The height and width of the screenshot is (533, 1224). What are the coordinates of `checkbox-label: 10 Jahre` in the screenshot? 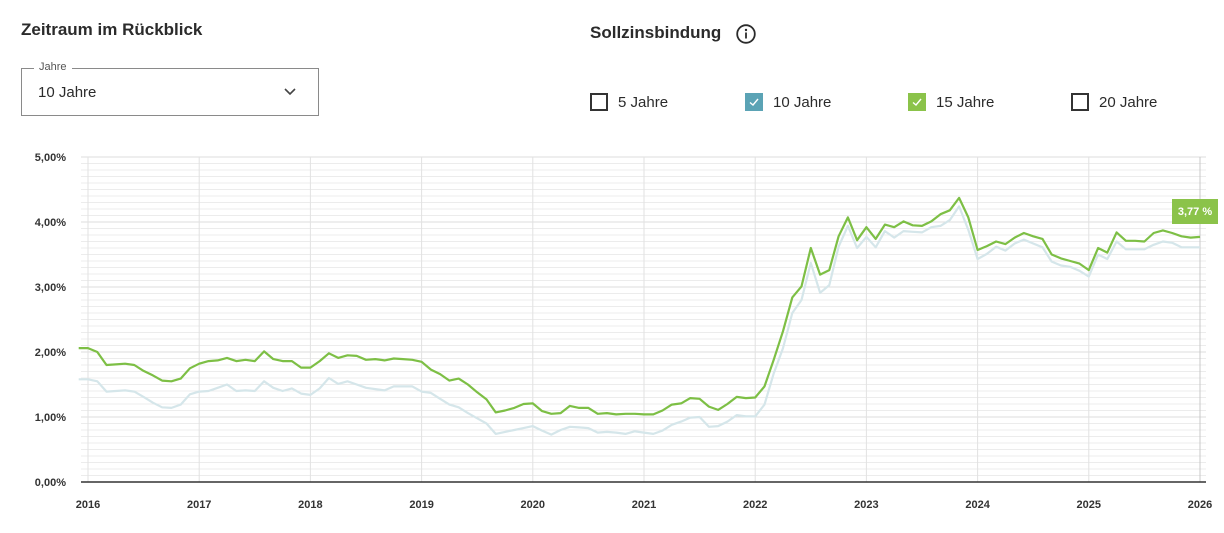 It's located at (802, 102).